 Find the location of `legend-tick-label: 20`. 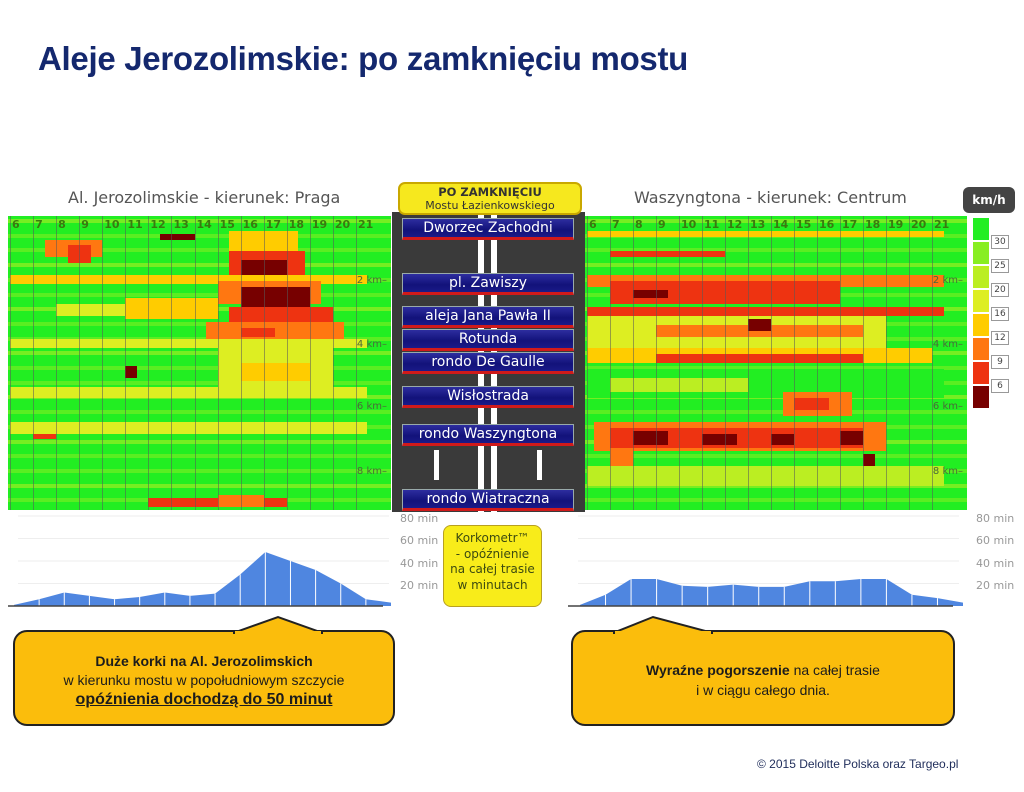

legend-tick-label: 20 is located at coordinates (1000, 290).